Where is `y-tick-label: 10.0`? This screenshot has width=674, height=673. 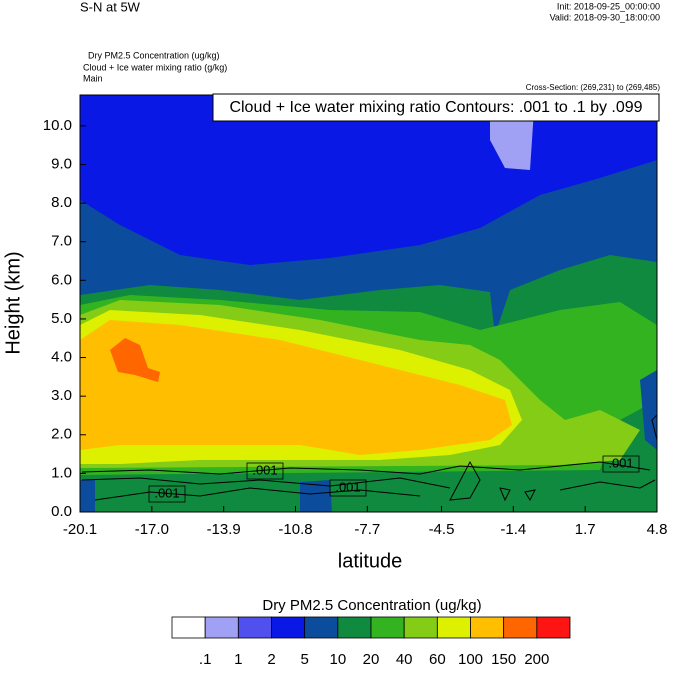 y-tick-label: 10.0 is located at coordinates (57, 125).